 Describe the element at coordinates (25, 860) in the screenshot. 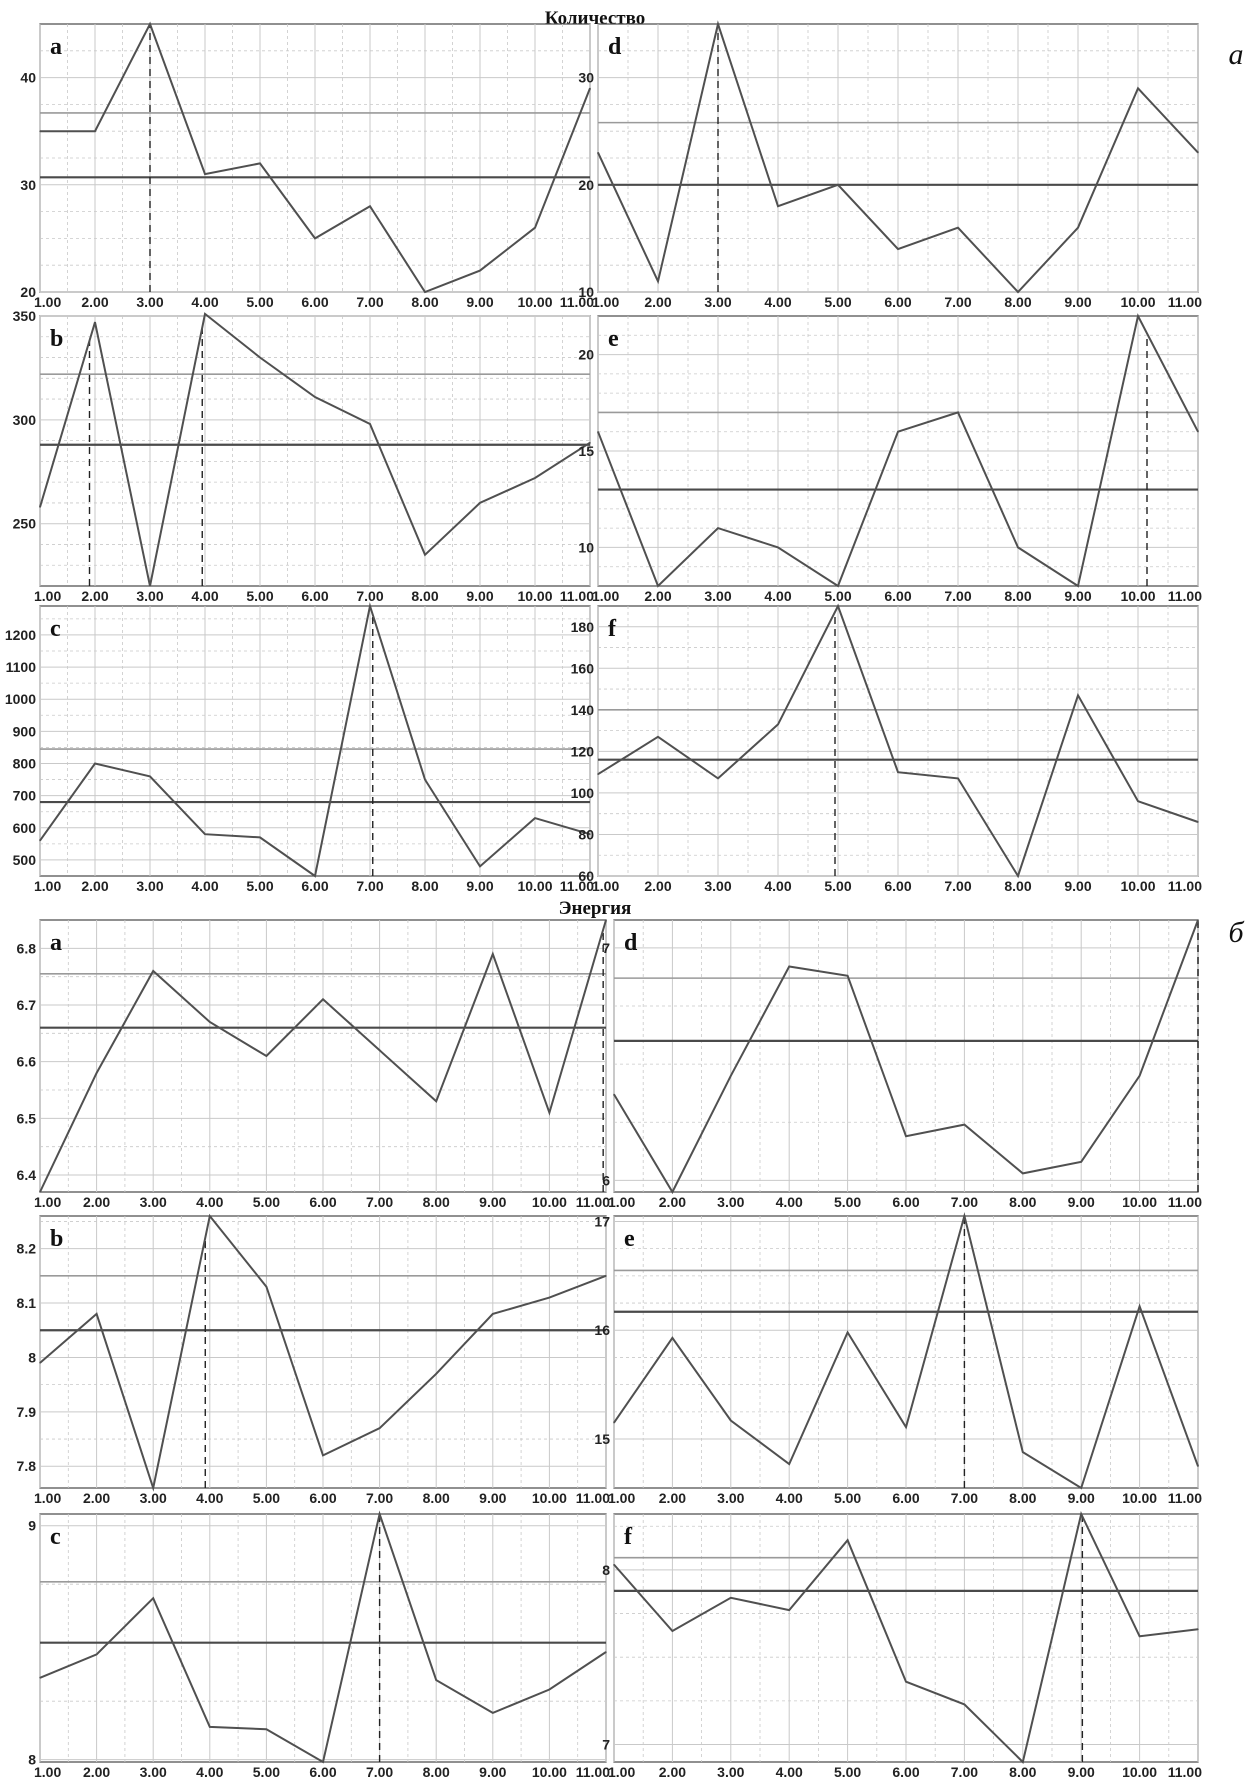

I see `y-tick-label: 500` at that location.